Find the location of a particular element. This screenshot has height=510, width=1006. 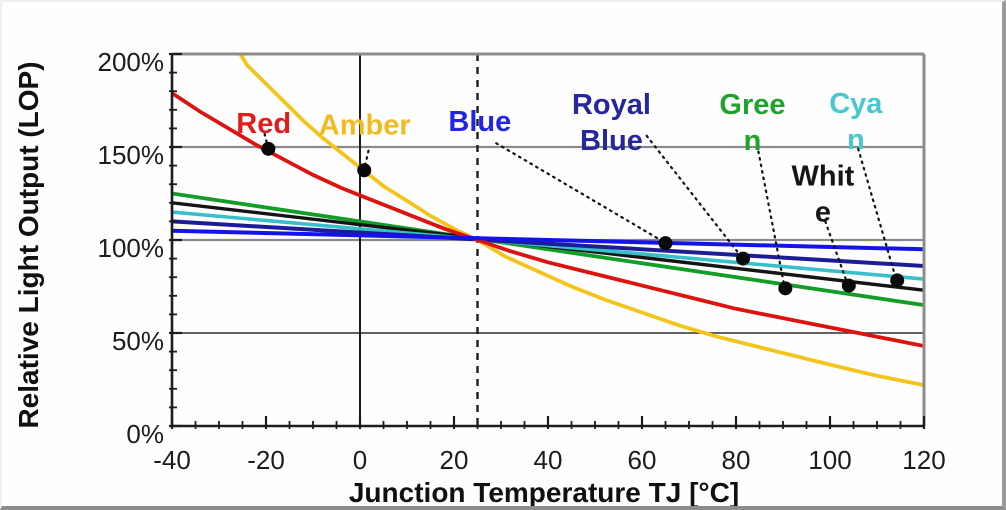

y-tick-label-200: 200% is located at coordinates (131, 62).